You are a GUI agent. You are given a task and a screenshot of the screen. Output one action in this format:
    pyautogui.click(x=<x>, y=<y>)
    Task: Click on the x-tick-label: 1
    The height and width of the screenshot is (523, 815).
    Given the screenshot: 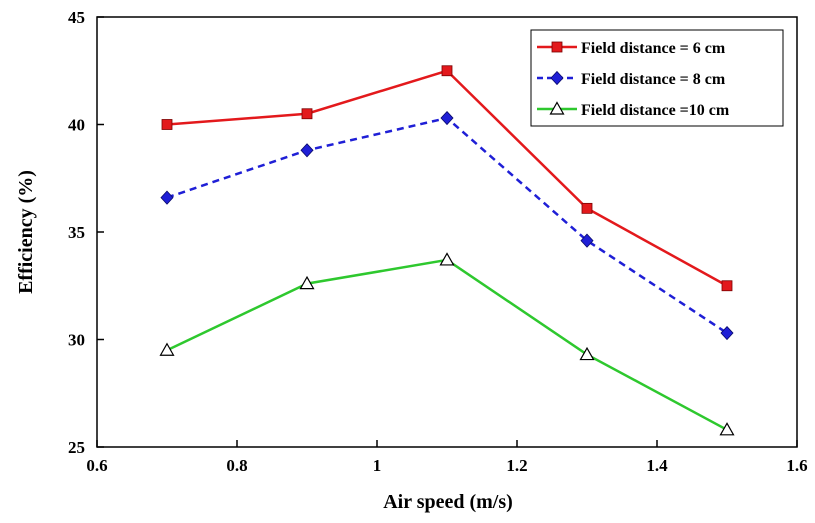 What is the action you would take?
    pyautogui.click(x=377, y=465)
    